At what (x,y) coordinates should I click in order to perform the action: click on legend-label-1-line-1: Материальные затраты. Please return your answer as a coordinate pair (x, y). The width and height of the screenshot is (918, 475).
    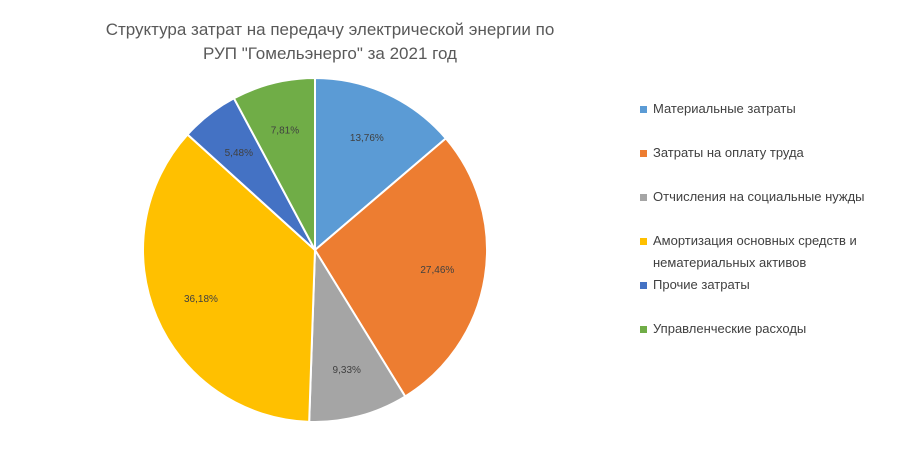
    Looking at the image, I should click on (724, 108).